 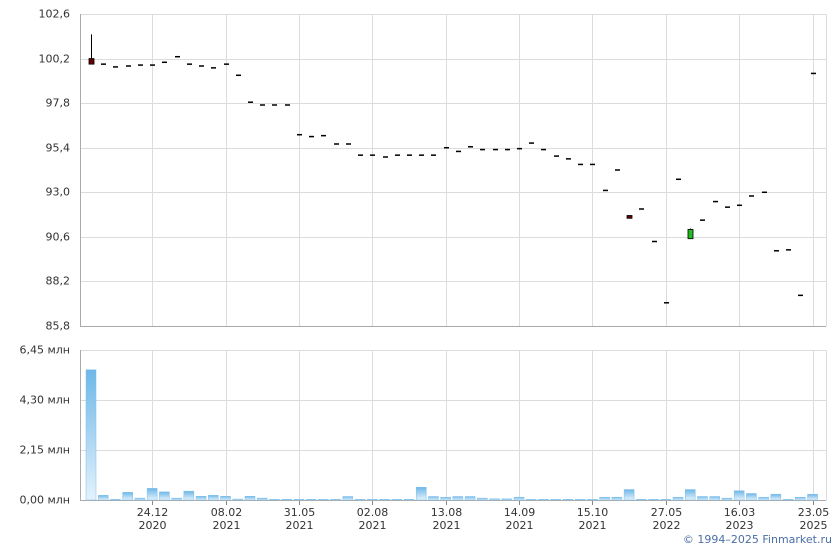 What do you see at coordinates (226, 519) in the screenshot?
I see `x-tick-label: 08.02 2021` at bounding box center [226, 519].